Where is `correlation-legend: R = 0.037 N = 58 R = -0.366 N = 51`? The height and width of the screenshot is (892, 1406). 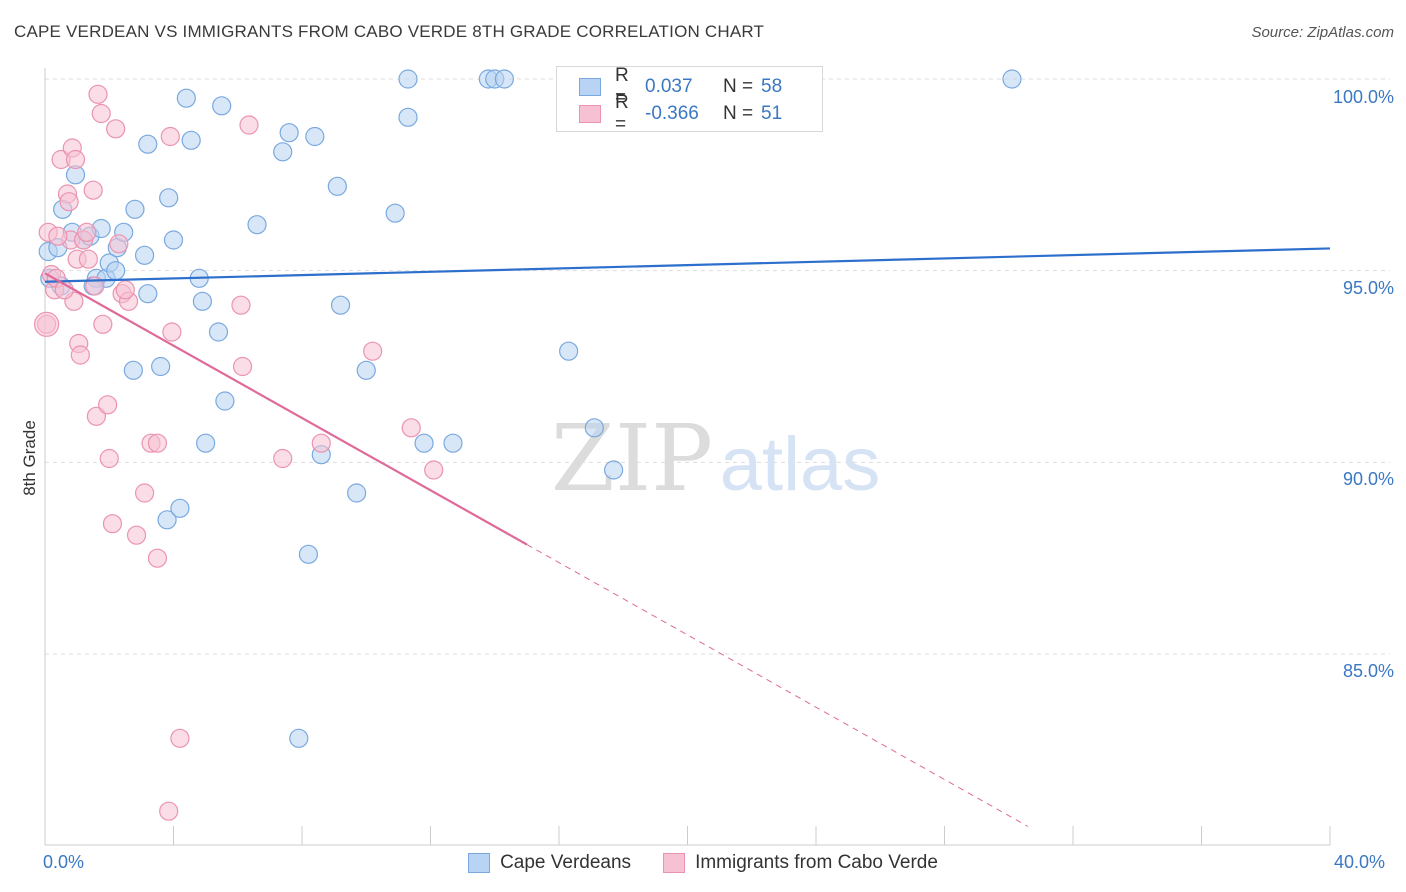
correlation-legend: R = 0.037 N = 58 R = -0.366 N = 51 is located at coordinates (689, 100).